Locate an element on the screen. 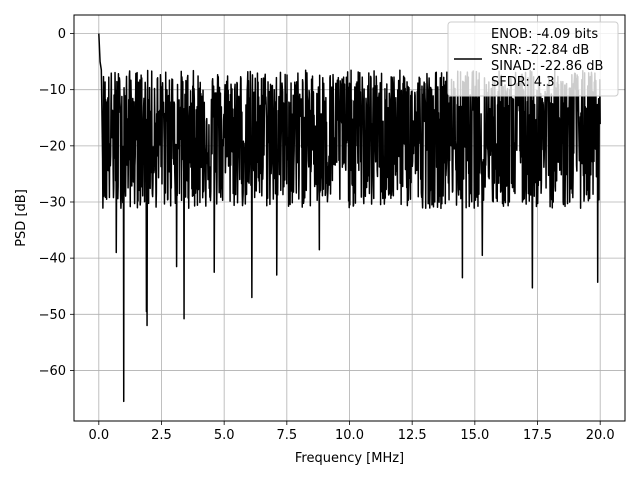 The width and height of the screenshot is (640, 480). x-tick-label: 20.0 is located at coordinates (600, 435).